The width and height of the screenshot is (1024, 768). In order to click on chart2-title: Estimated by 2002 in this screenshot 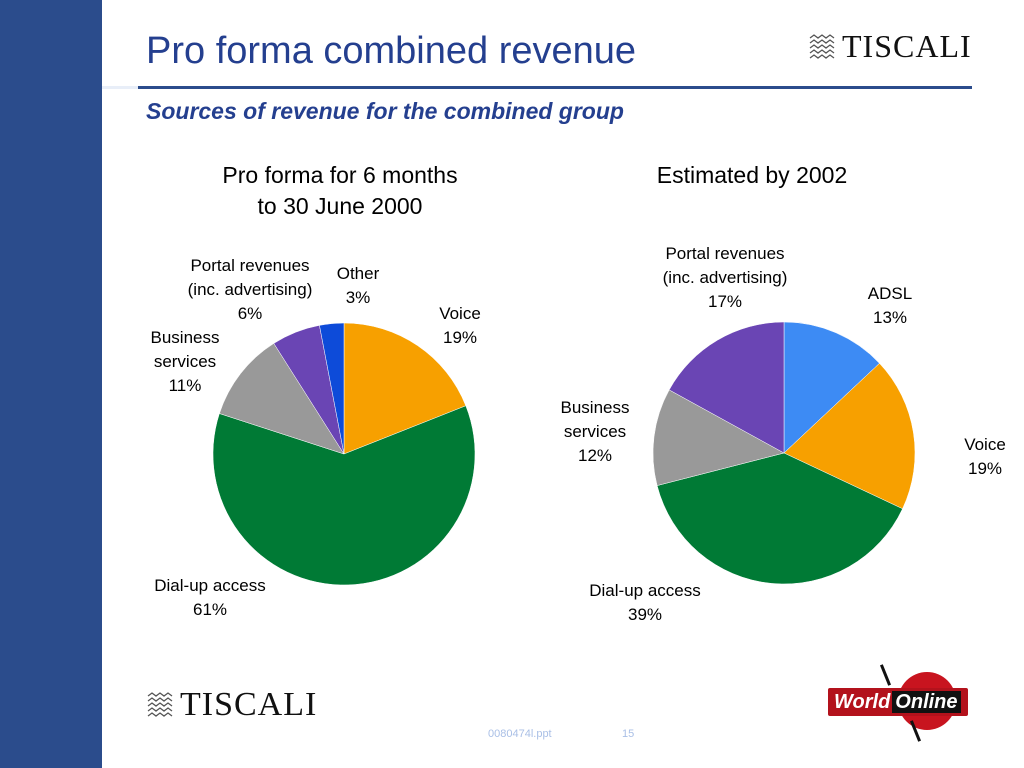, I will do `click(752, 175)`.